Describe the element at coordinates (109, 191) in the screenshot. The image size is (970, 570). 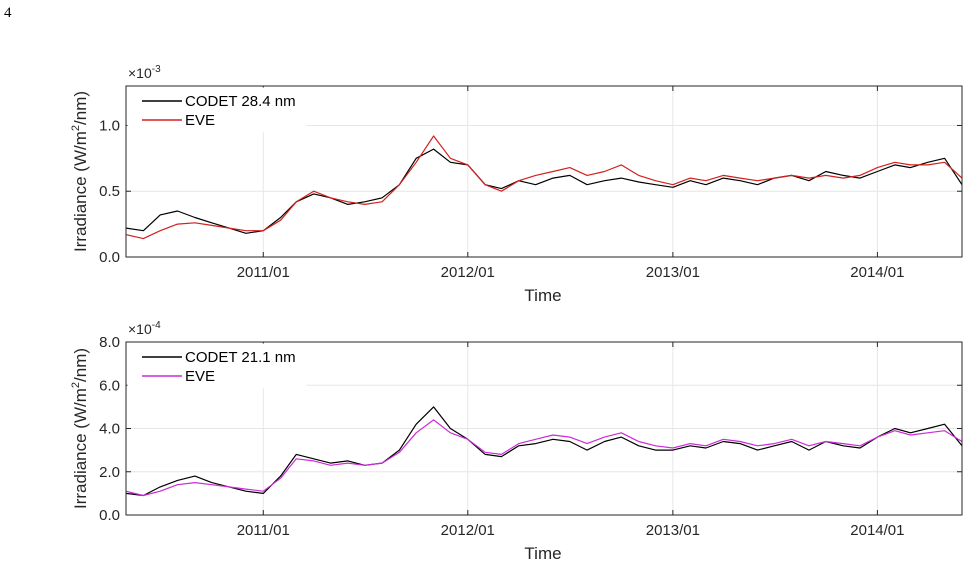
I see `y-tick-label: 0.5` at that location.